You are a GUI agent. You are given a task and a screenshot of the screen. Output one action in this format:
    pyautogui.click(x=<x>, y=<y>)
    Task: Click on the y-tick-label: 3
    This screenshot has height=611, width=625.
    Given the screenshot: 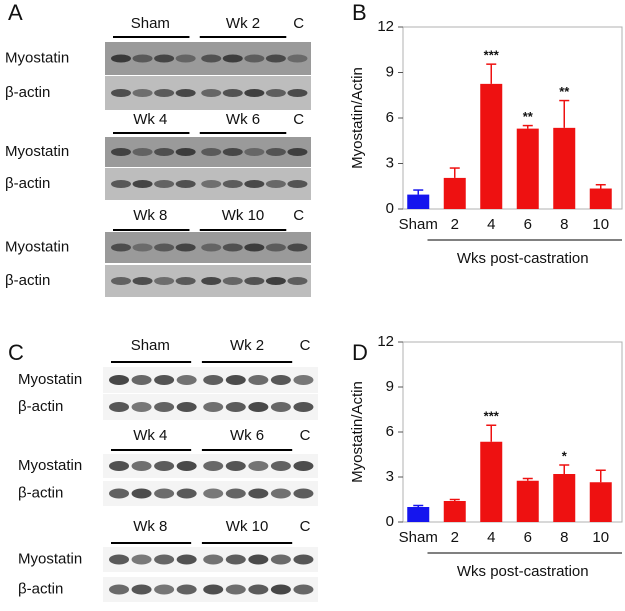 What is the action you would take?
    pyautogui.click(x=390, y=162)
    